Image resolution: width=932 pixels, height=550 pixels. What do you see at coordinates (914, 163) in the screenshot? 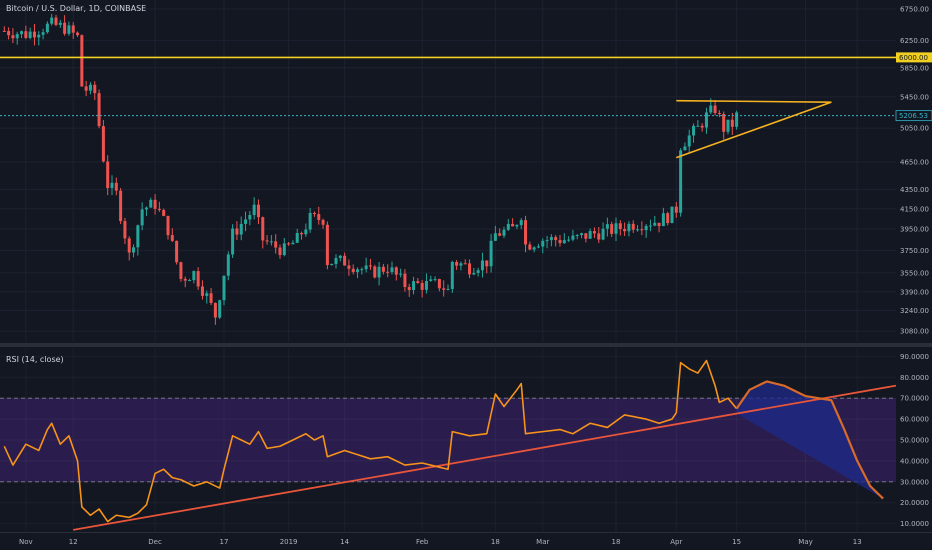
I see `price-tick-label: 4650.00` at bounding box center [914, 163].